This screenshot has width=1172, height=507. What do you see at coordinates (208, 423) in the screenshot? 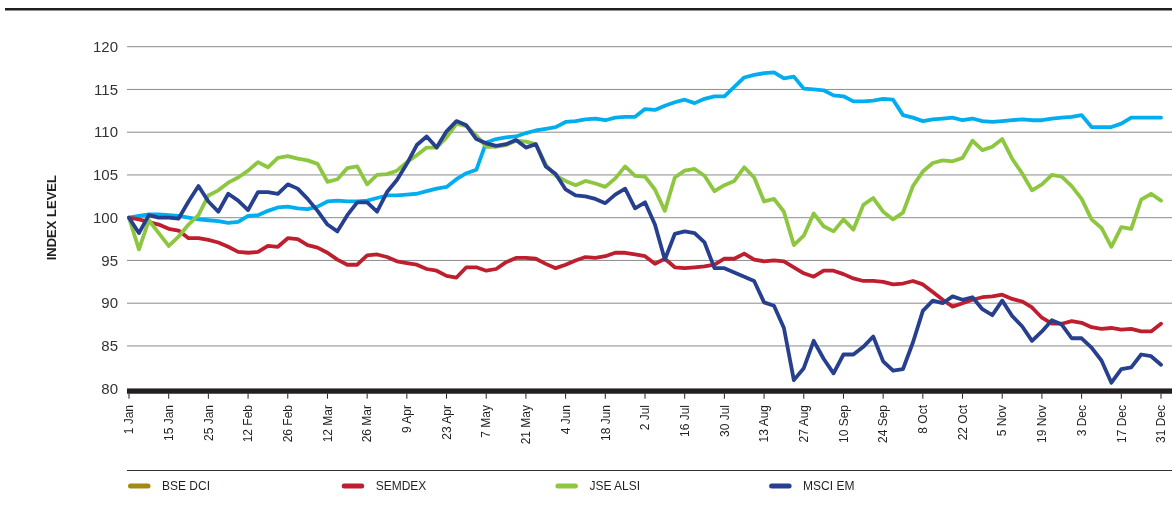
I see `x-tick-label: 25 Jan` at bounding box center [208, 423].